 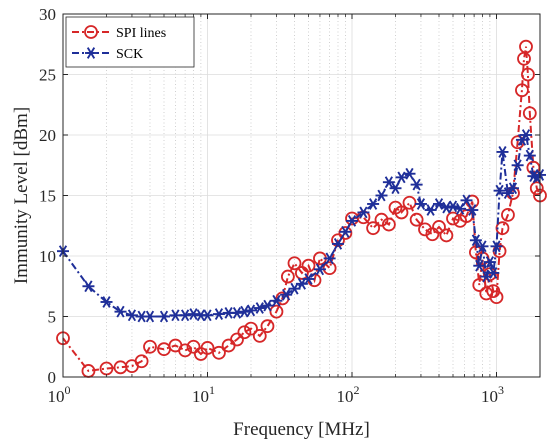 What do you see at coordinates (47, 14) in the screenshot?
I see `y-tick-label: 30` at bounding box center [47, 14].